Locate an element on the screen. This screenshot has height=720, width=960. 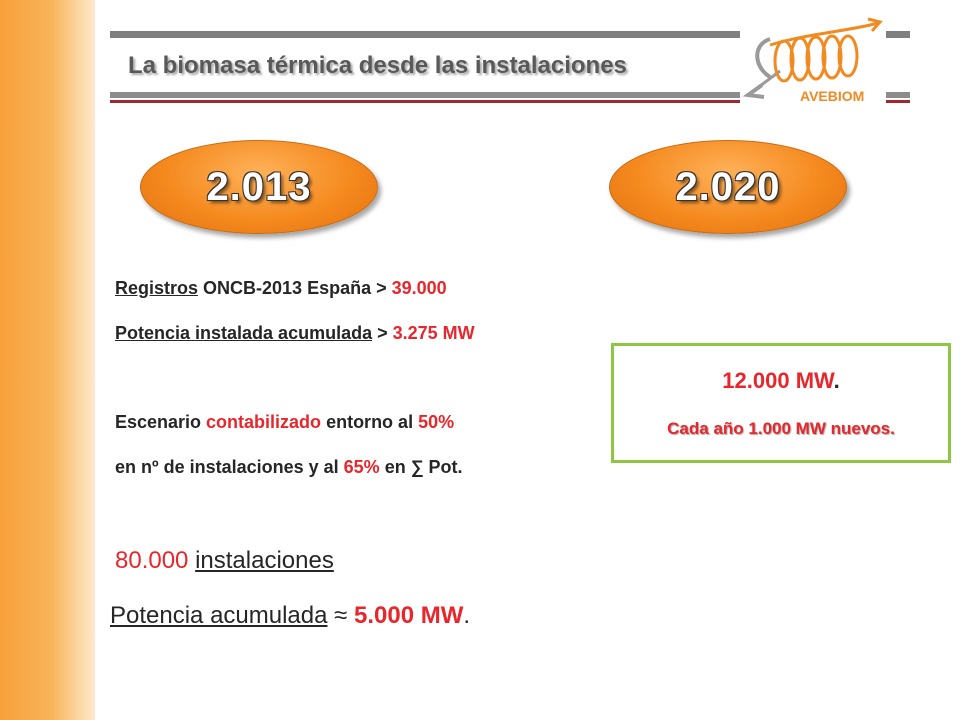
stat-escenario: Escenario contabilizado entorno al 50% is located at coordinates (285, 422).